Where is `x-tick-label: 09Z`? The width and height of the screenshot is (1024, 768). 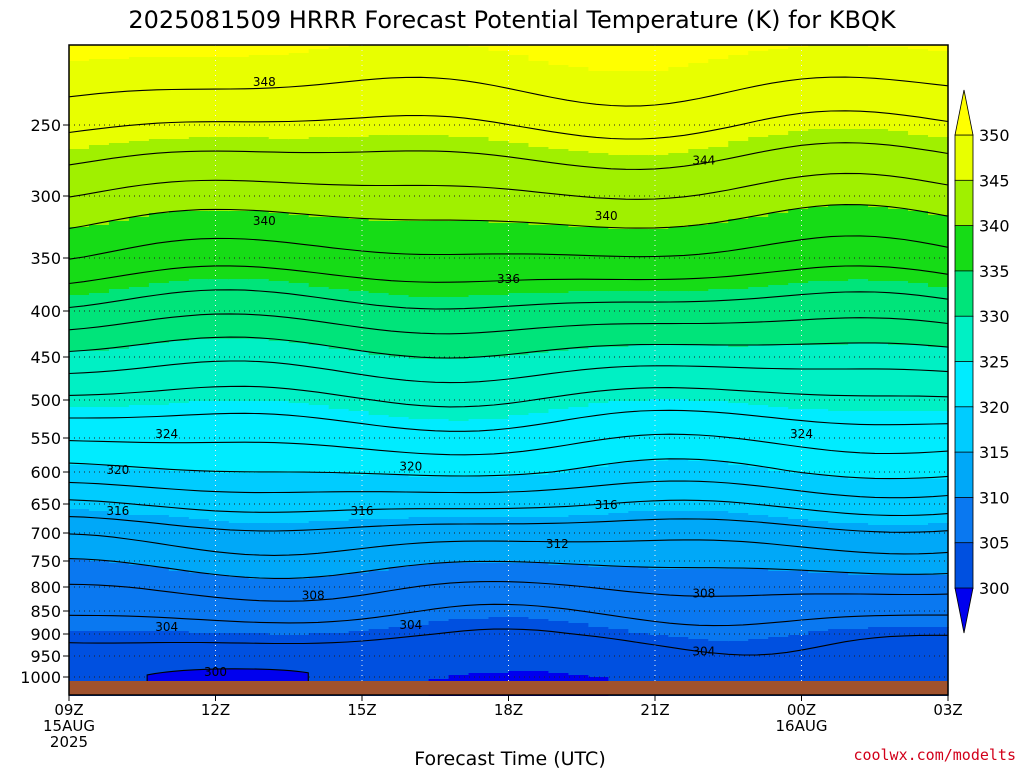 x-tick-label: 09Z is located at coordinates (68, 710).